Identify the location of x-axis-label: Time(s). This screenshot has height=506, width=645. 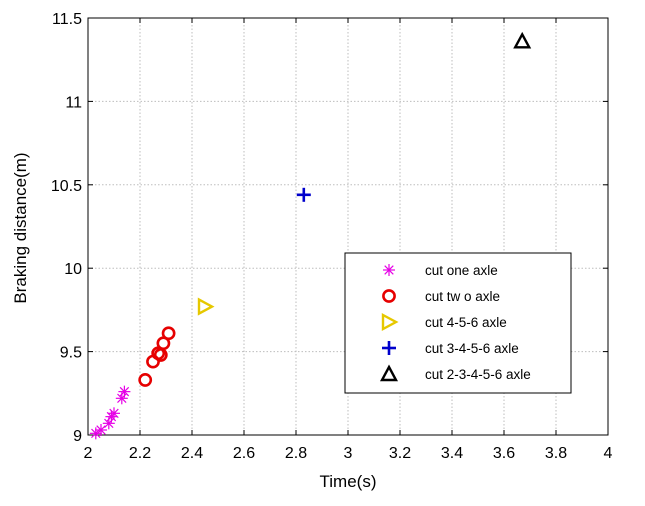
(348, 481).